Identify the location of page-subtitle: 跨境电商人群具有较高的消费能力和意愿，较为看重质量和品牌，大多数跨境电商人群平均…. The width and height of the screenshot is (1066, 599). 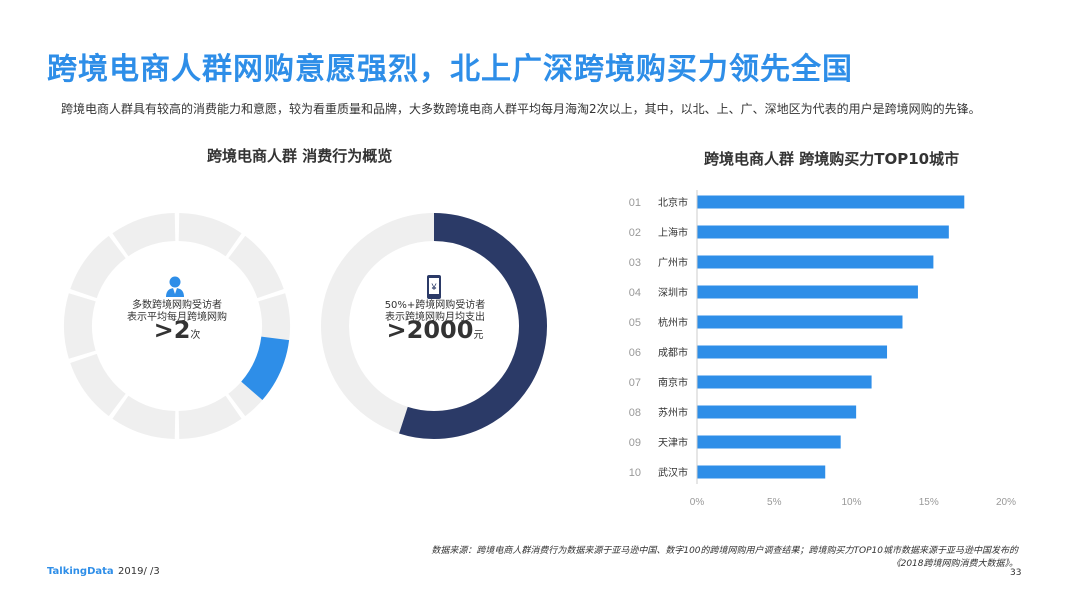
(521, 109).